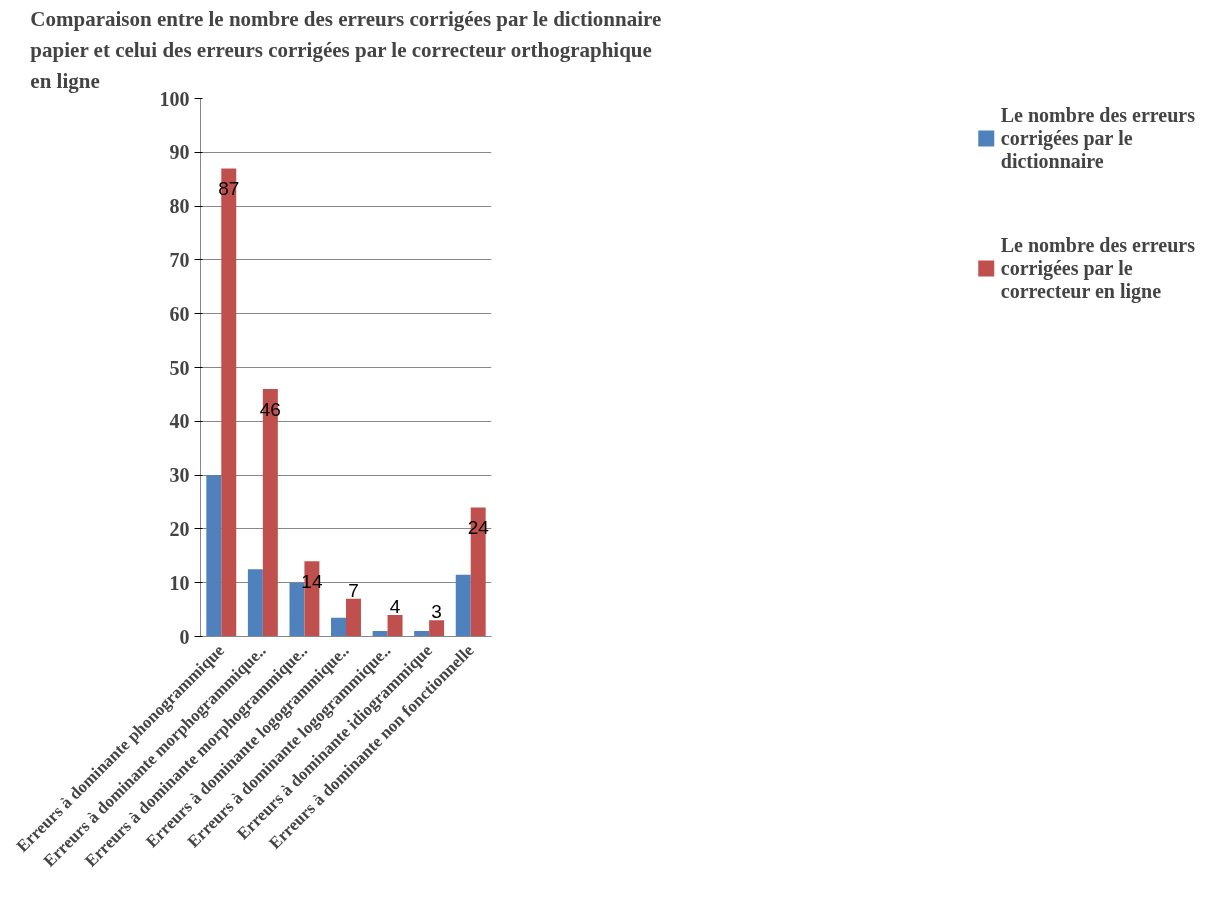 This screenshot has width=1213, height=921. What do you see at coordinates (179, 582) in the screenshot?
I see `y-tick-label: 10` at bounding box center [179, 582].